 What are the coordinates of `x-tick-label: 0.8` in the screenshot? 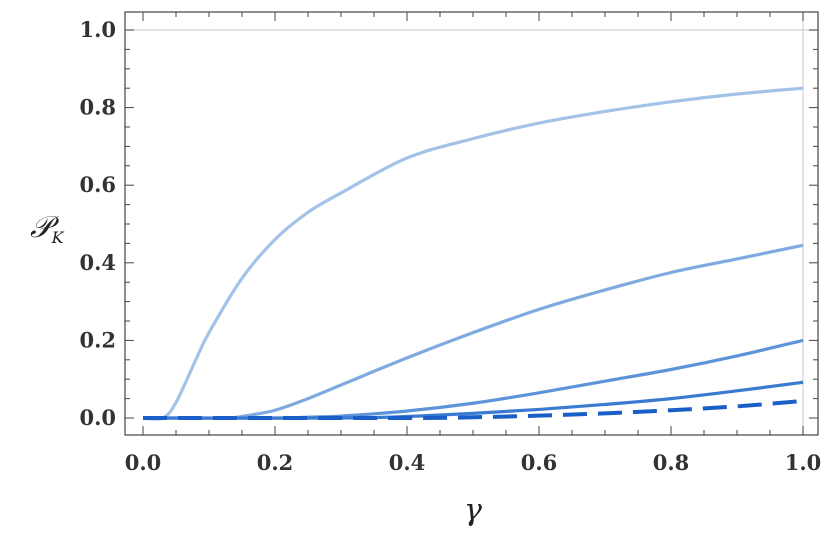 It's located at (671, 462).